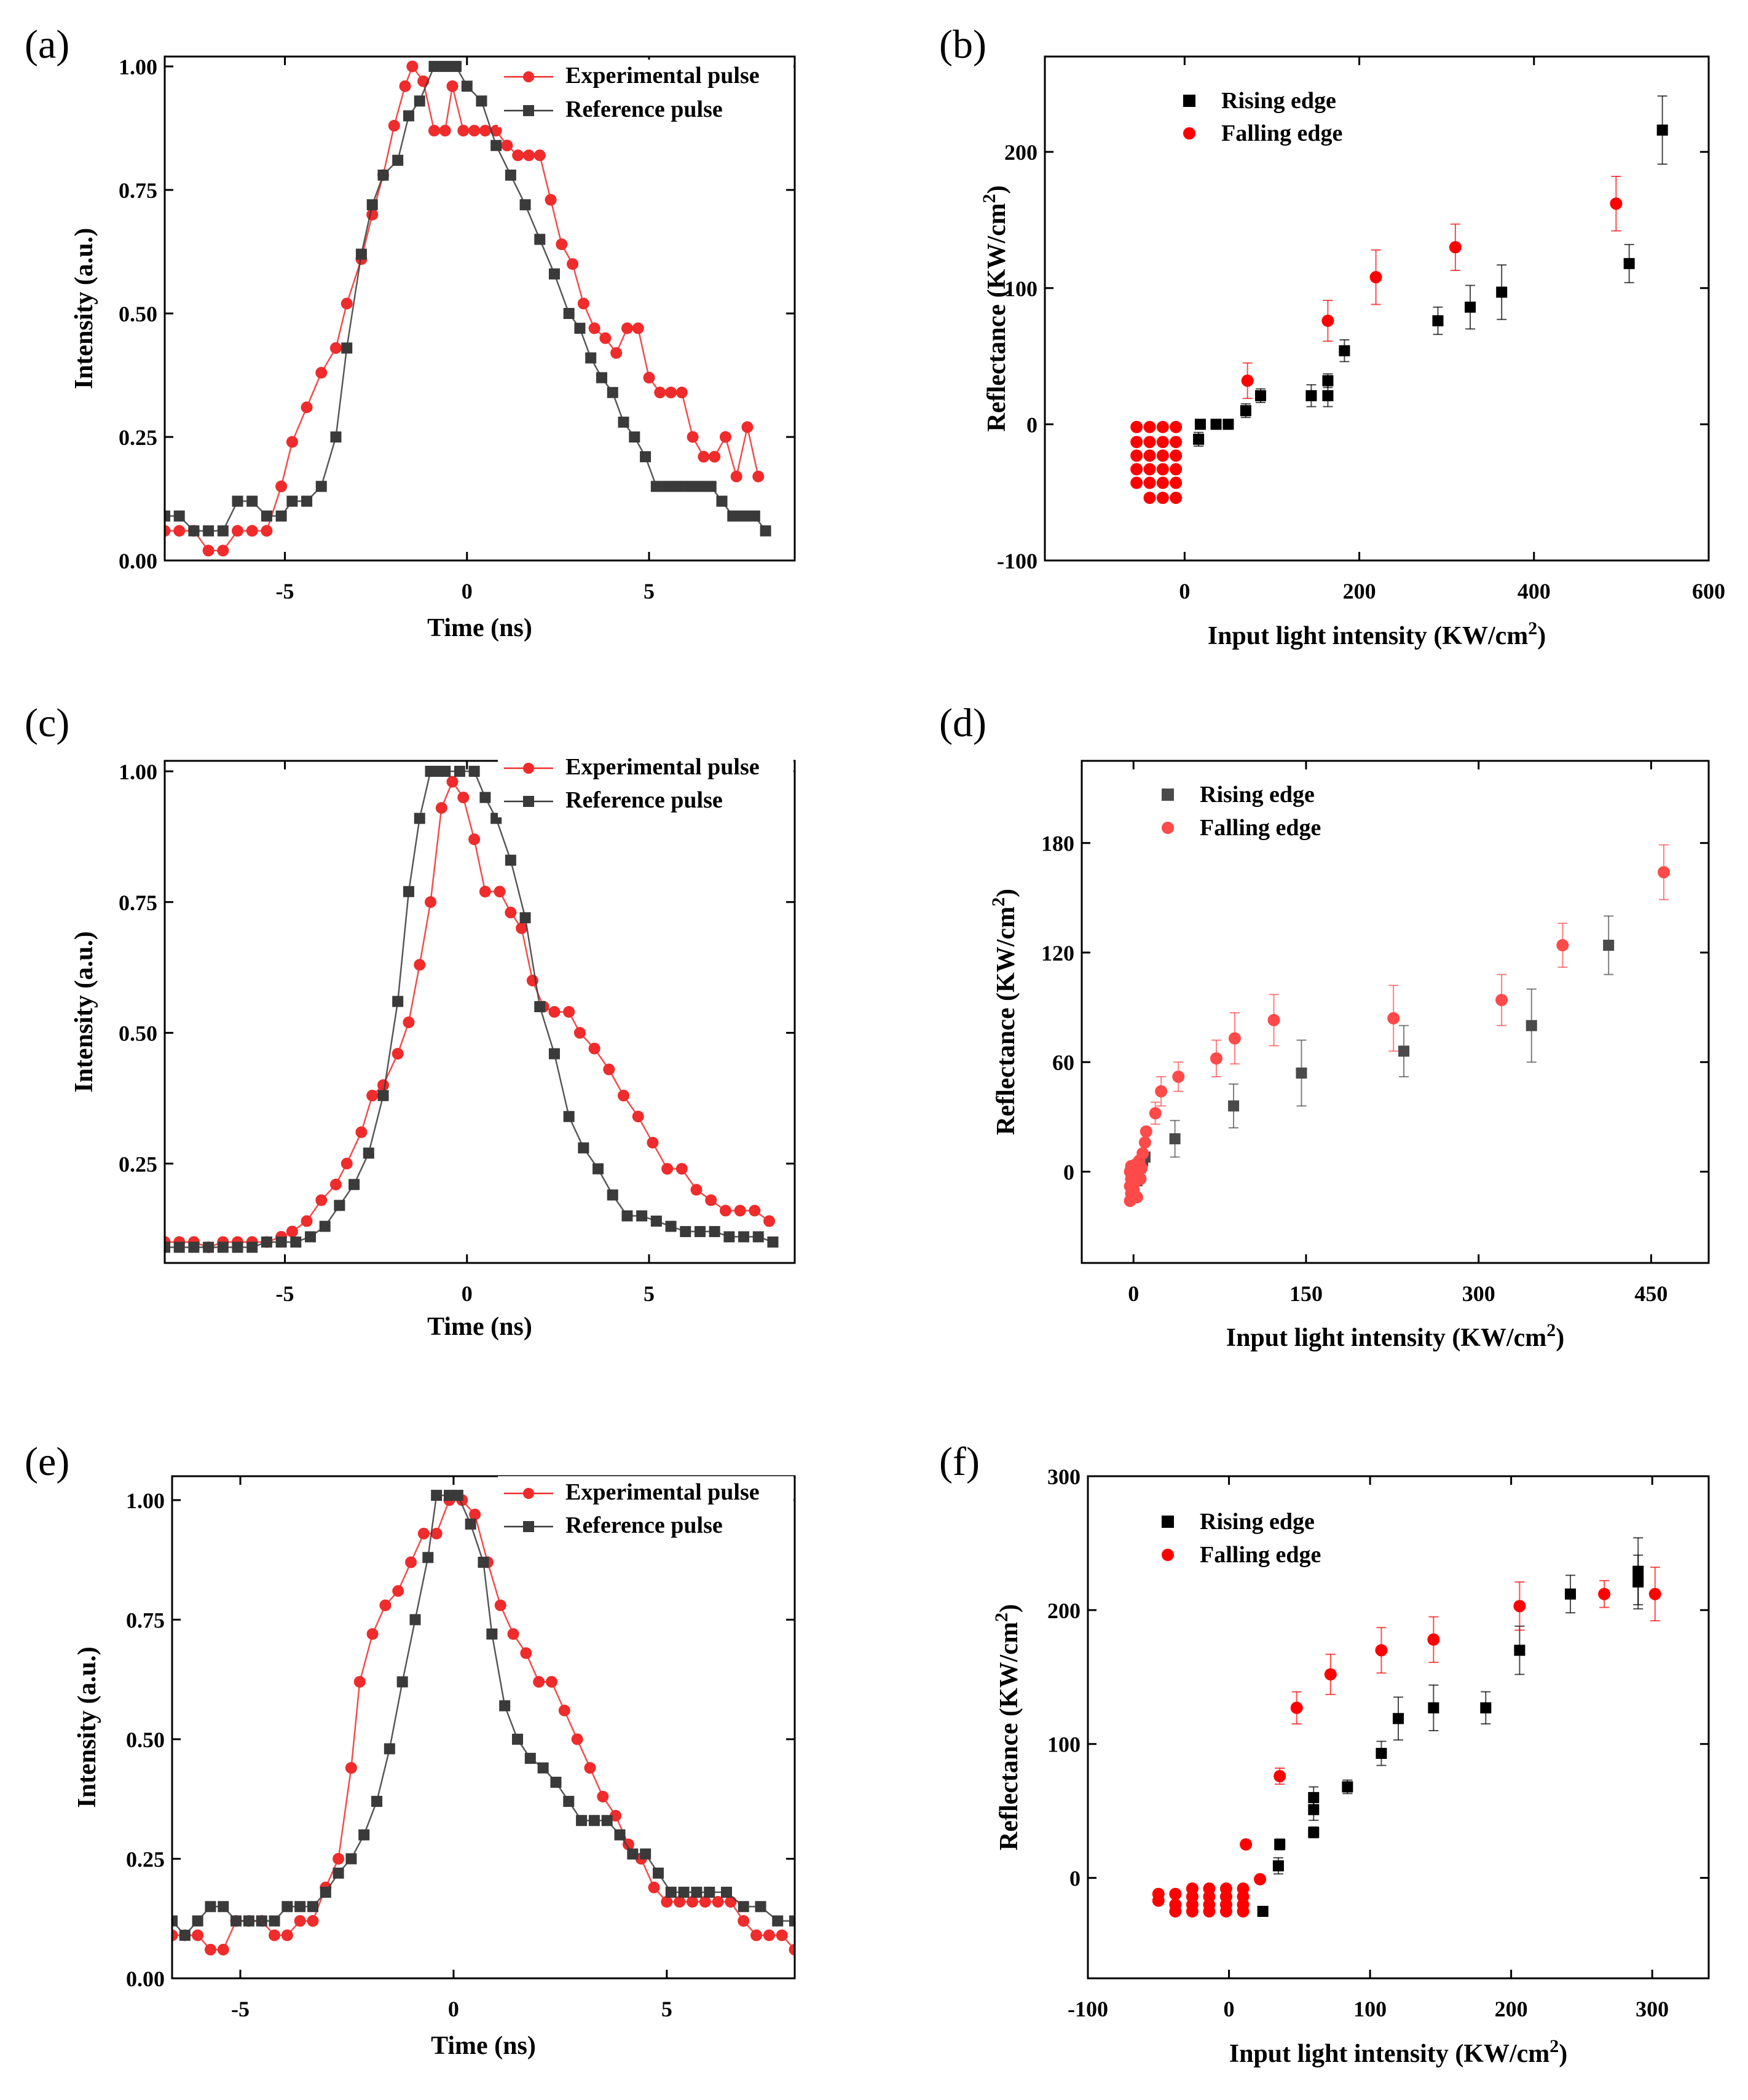  I want to click on legend-label: Reference pulse, so click(644, 109).